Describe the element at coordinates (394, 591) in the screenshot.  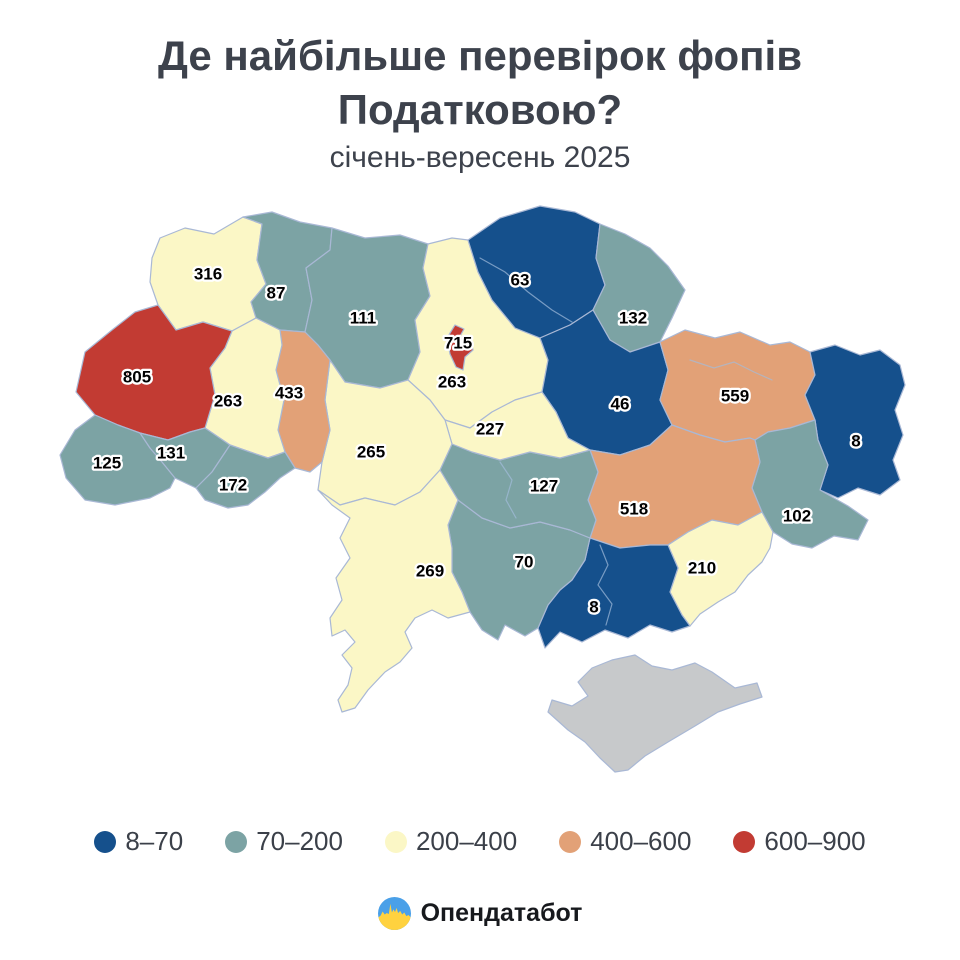
I see `region-odesa` at that location.